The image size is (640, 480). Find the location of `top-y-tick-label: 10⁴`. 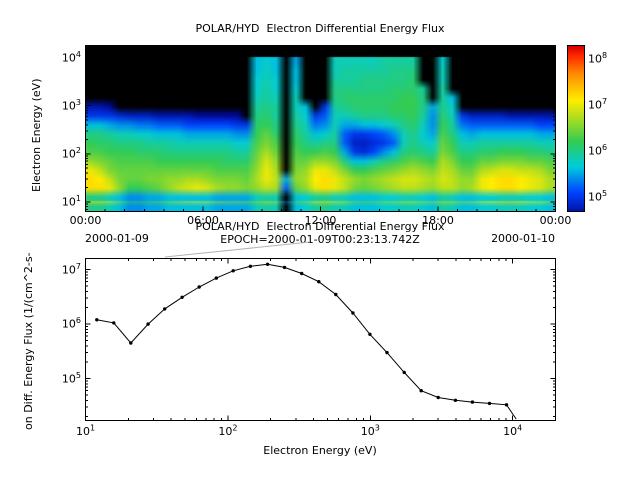

top-y-tick-label: 10⁴ is located at coordinates (71, 57).